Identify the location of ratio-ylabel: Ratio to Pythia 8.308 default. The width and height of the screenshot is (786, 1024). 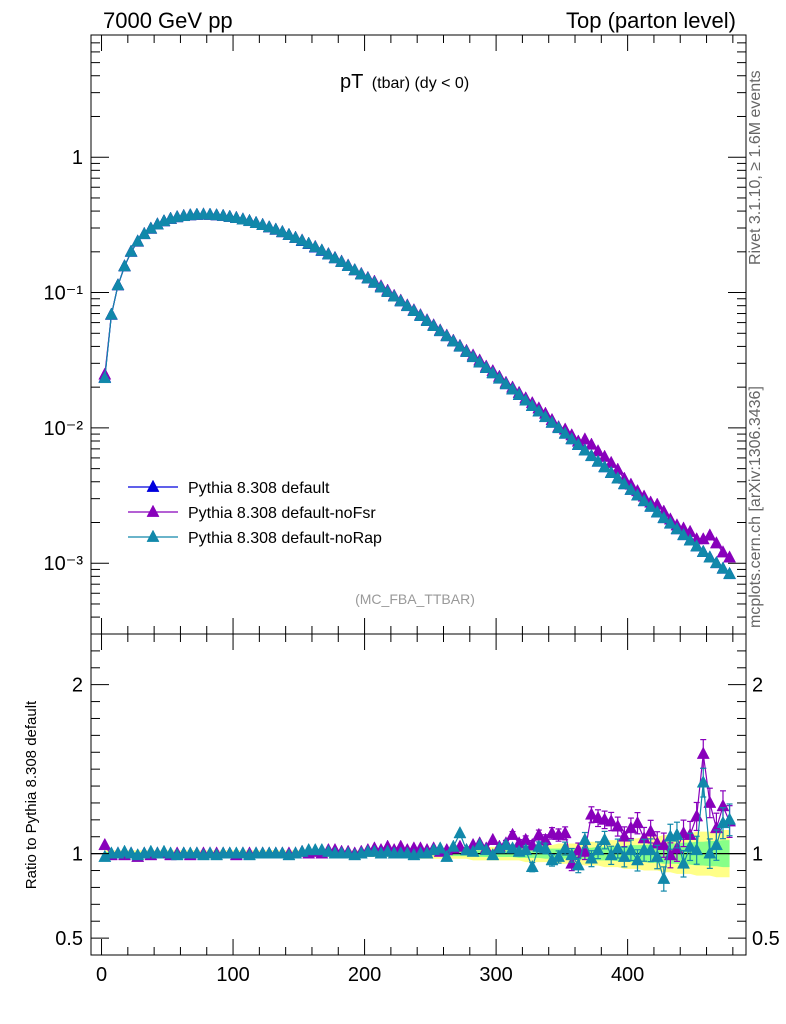
(31, 794).